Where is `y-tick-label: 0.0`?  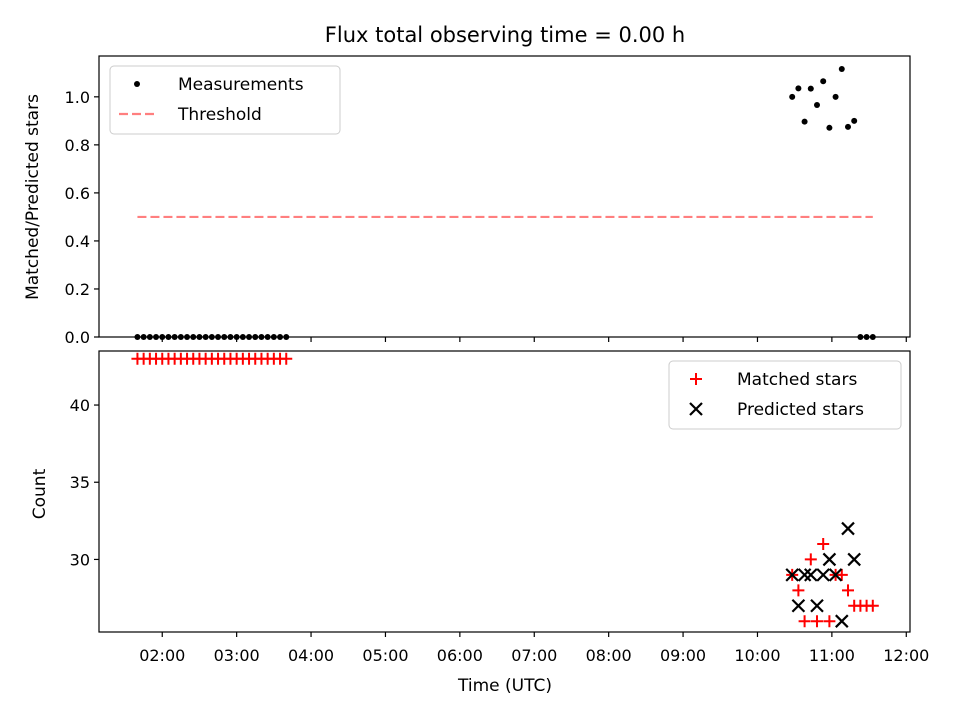
y-tick-label: 0.0 is located at coordinates (77, 337).